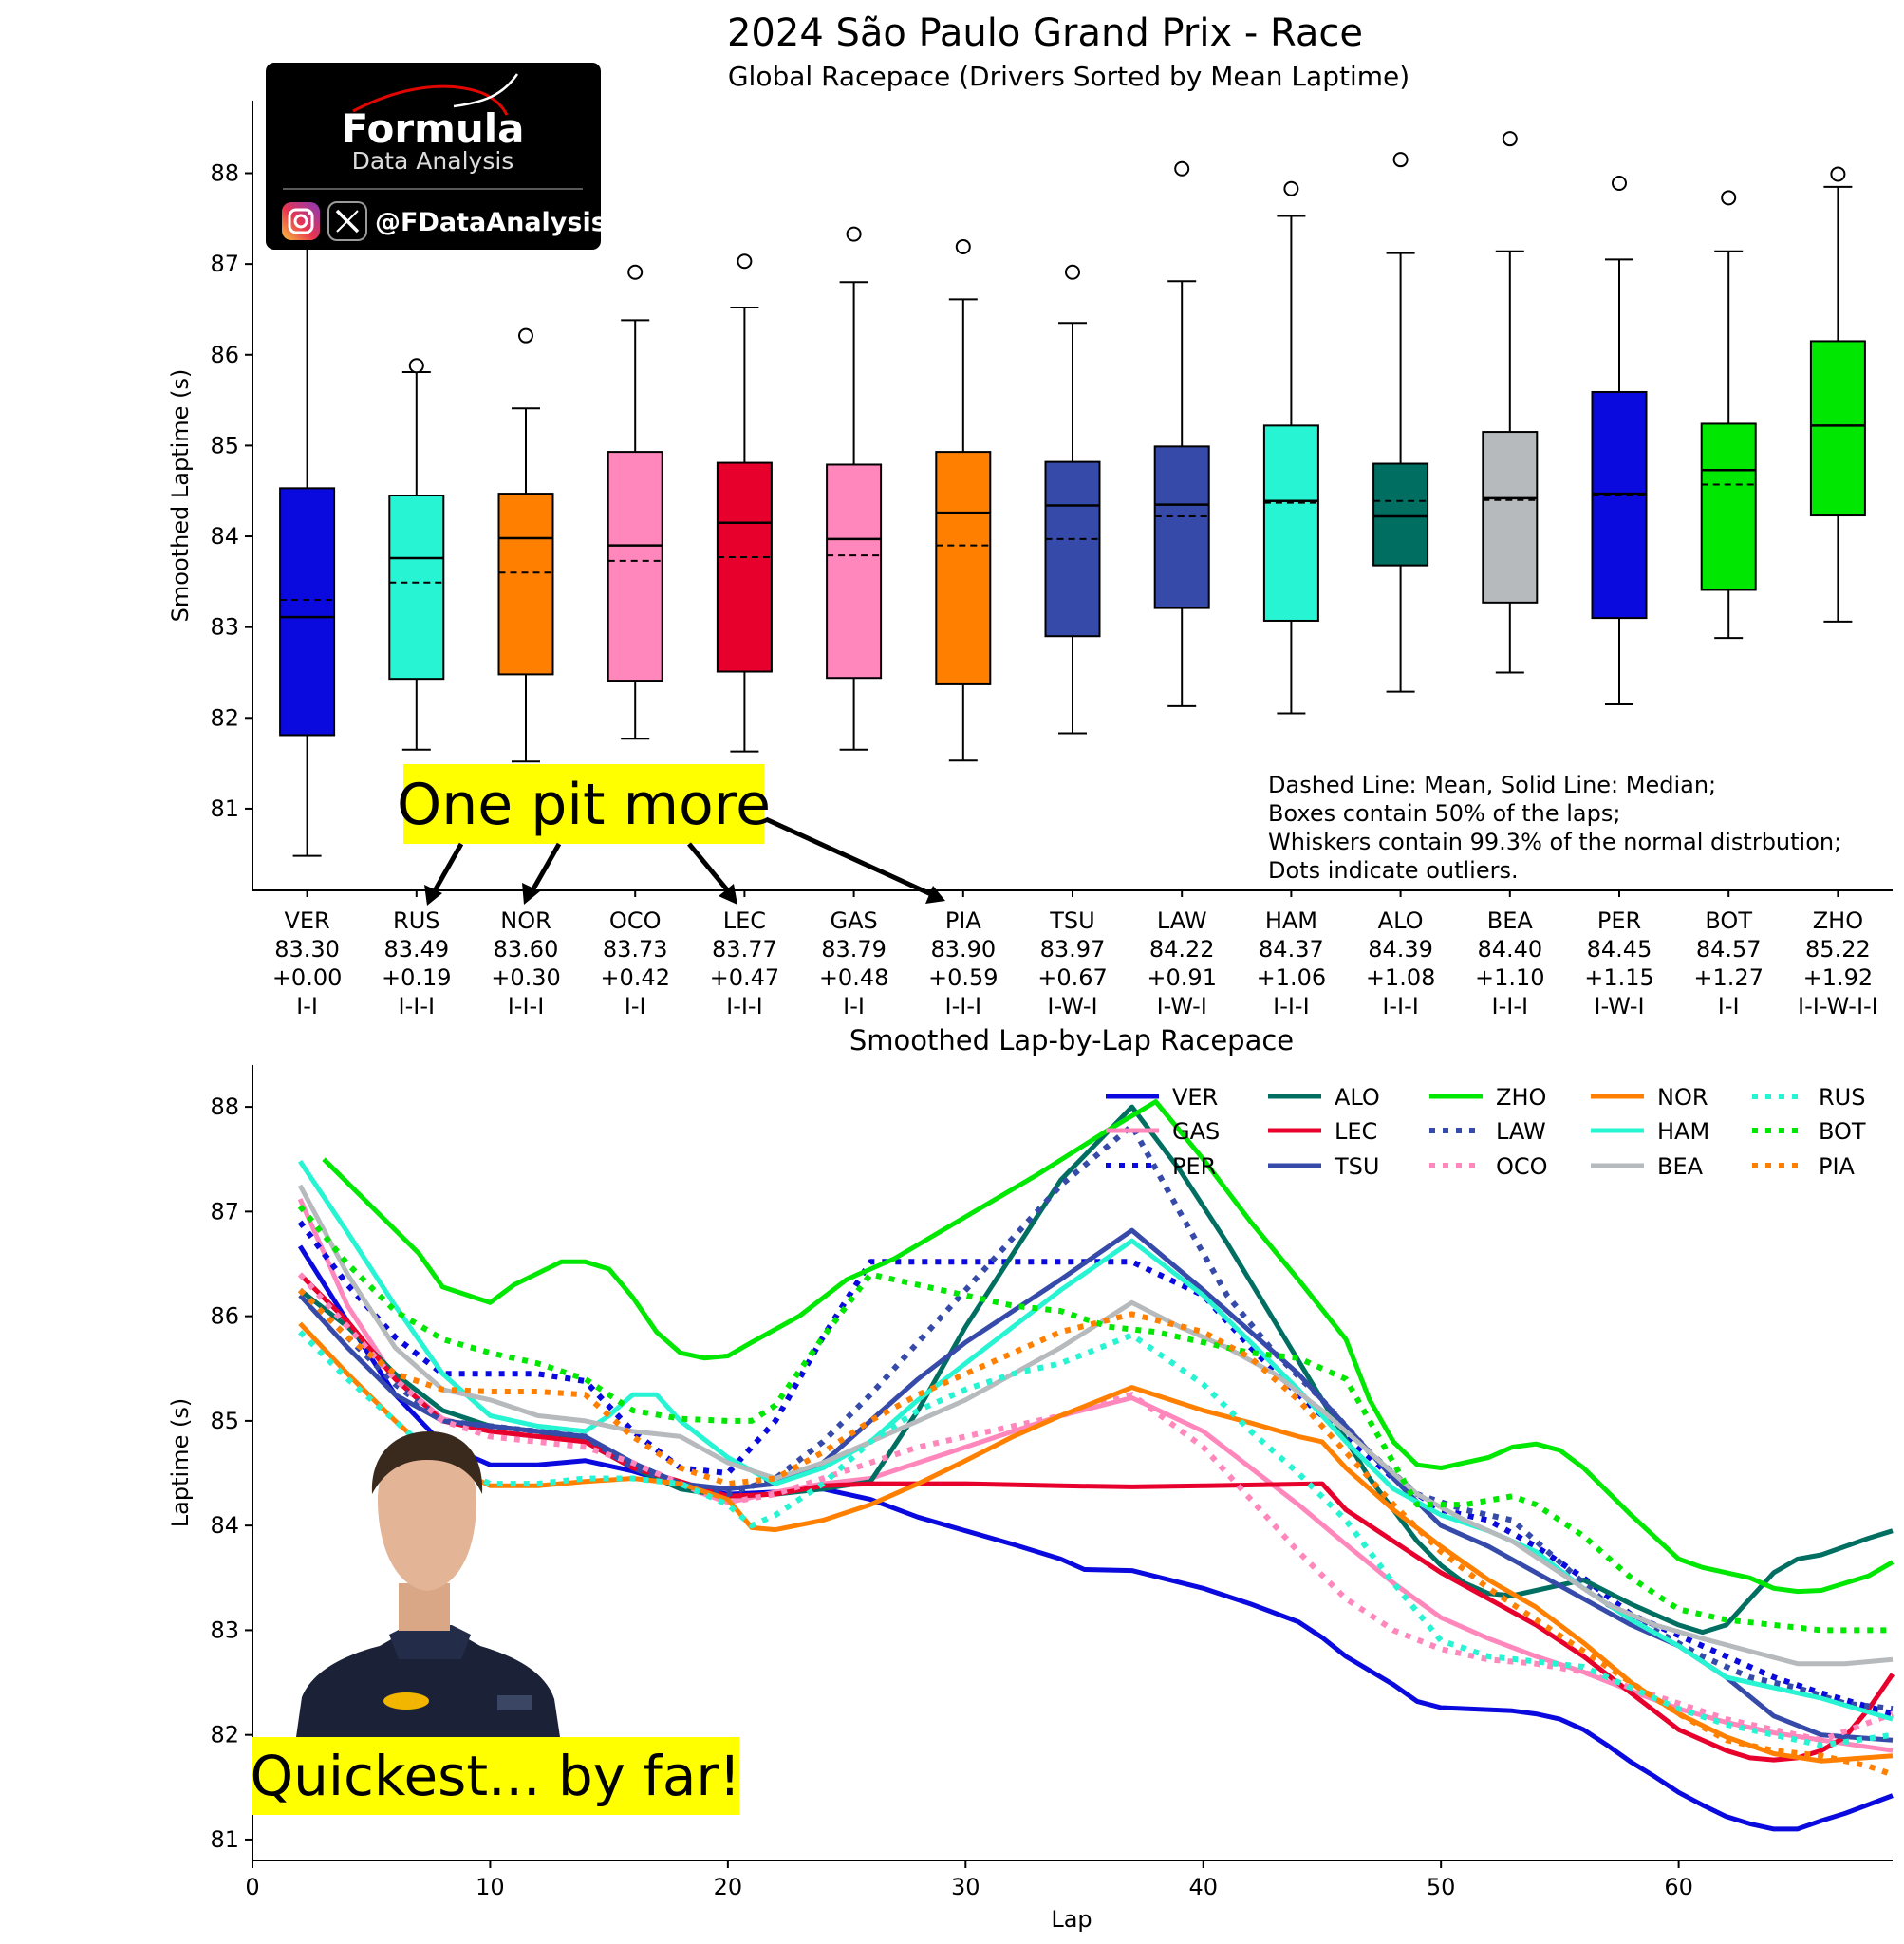 This screenshot has height=1944, width=1904. What do you see at coordinates (1838, 950) in the screenshot?
I see `box-x-label-driver-mean: 85.22` at bounding box center [1838, 950].